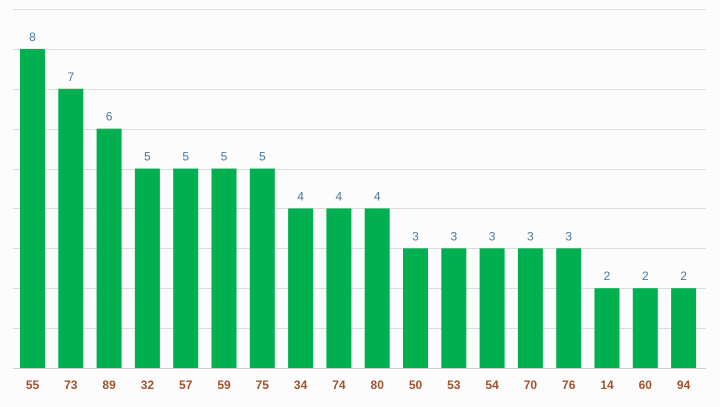 The height and width of the screenshot is (407, 720). Describe the element at coordinates (492, 385) in the screenshot. I see `x-tick-label-54: 54` at that location.